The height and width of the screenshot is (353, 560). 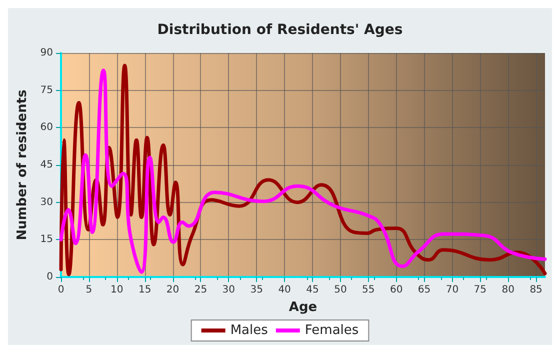 I want to click on x-tick-label: 70, so click(x=452, y=290).